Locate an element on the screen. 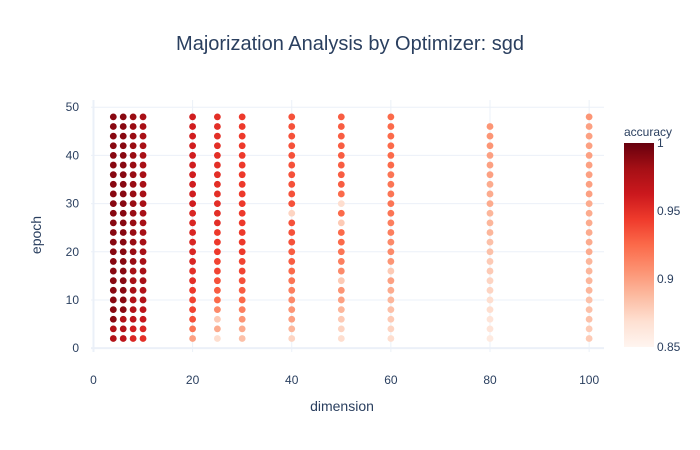  y-tick-label: 10 is located at coordinates (73, 300).